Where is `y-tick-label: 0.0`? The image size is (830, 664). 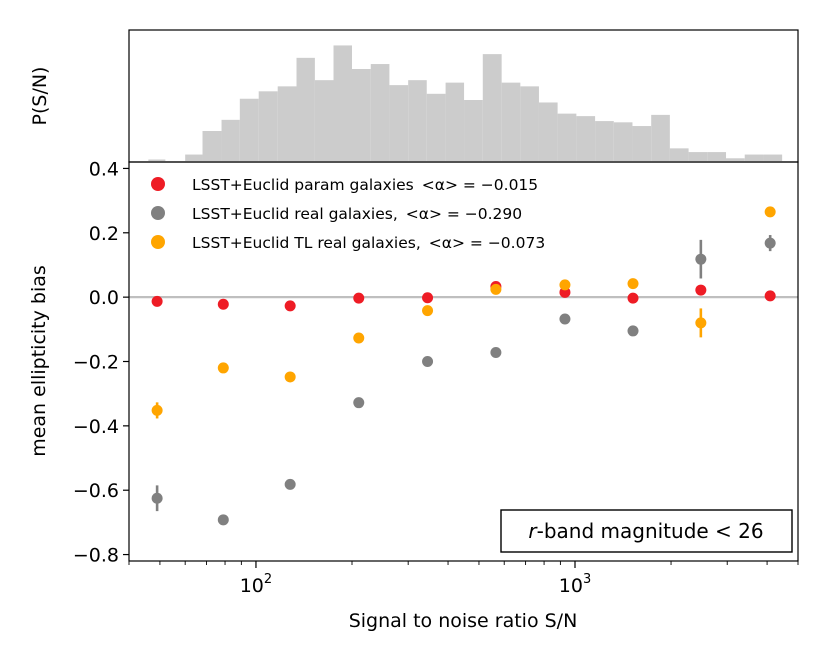 y-tick-label: 0.0 is located at coordinates (104, 298).